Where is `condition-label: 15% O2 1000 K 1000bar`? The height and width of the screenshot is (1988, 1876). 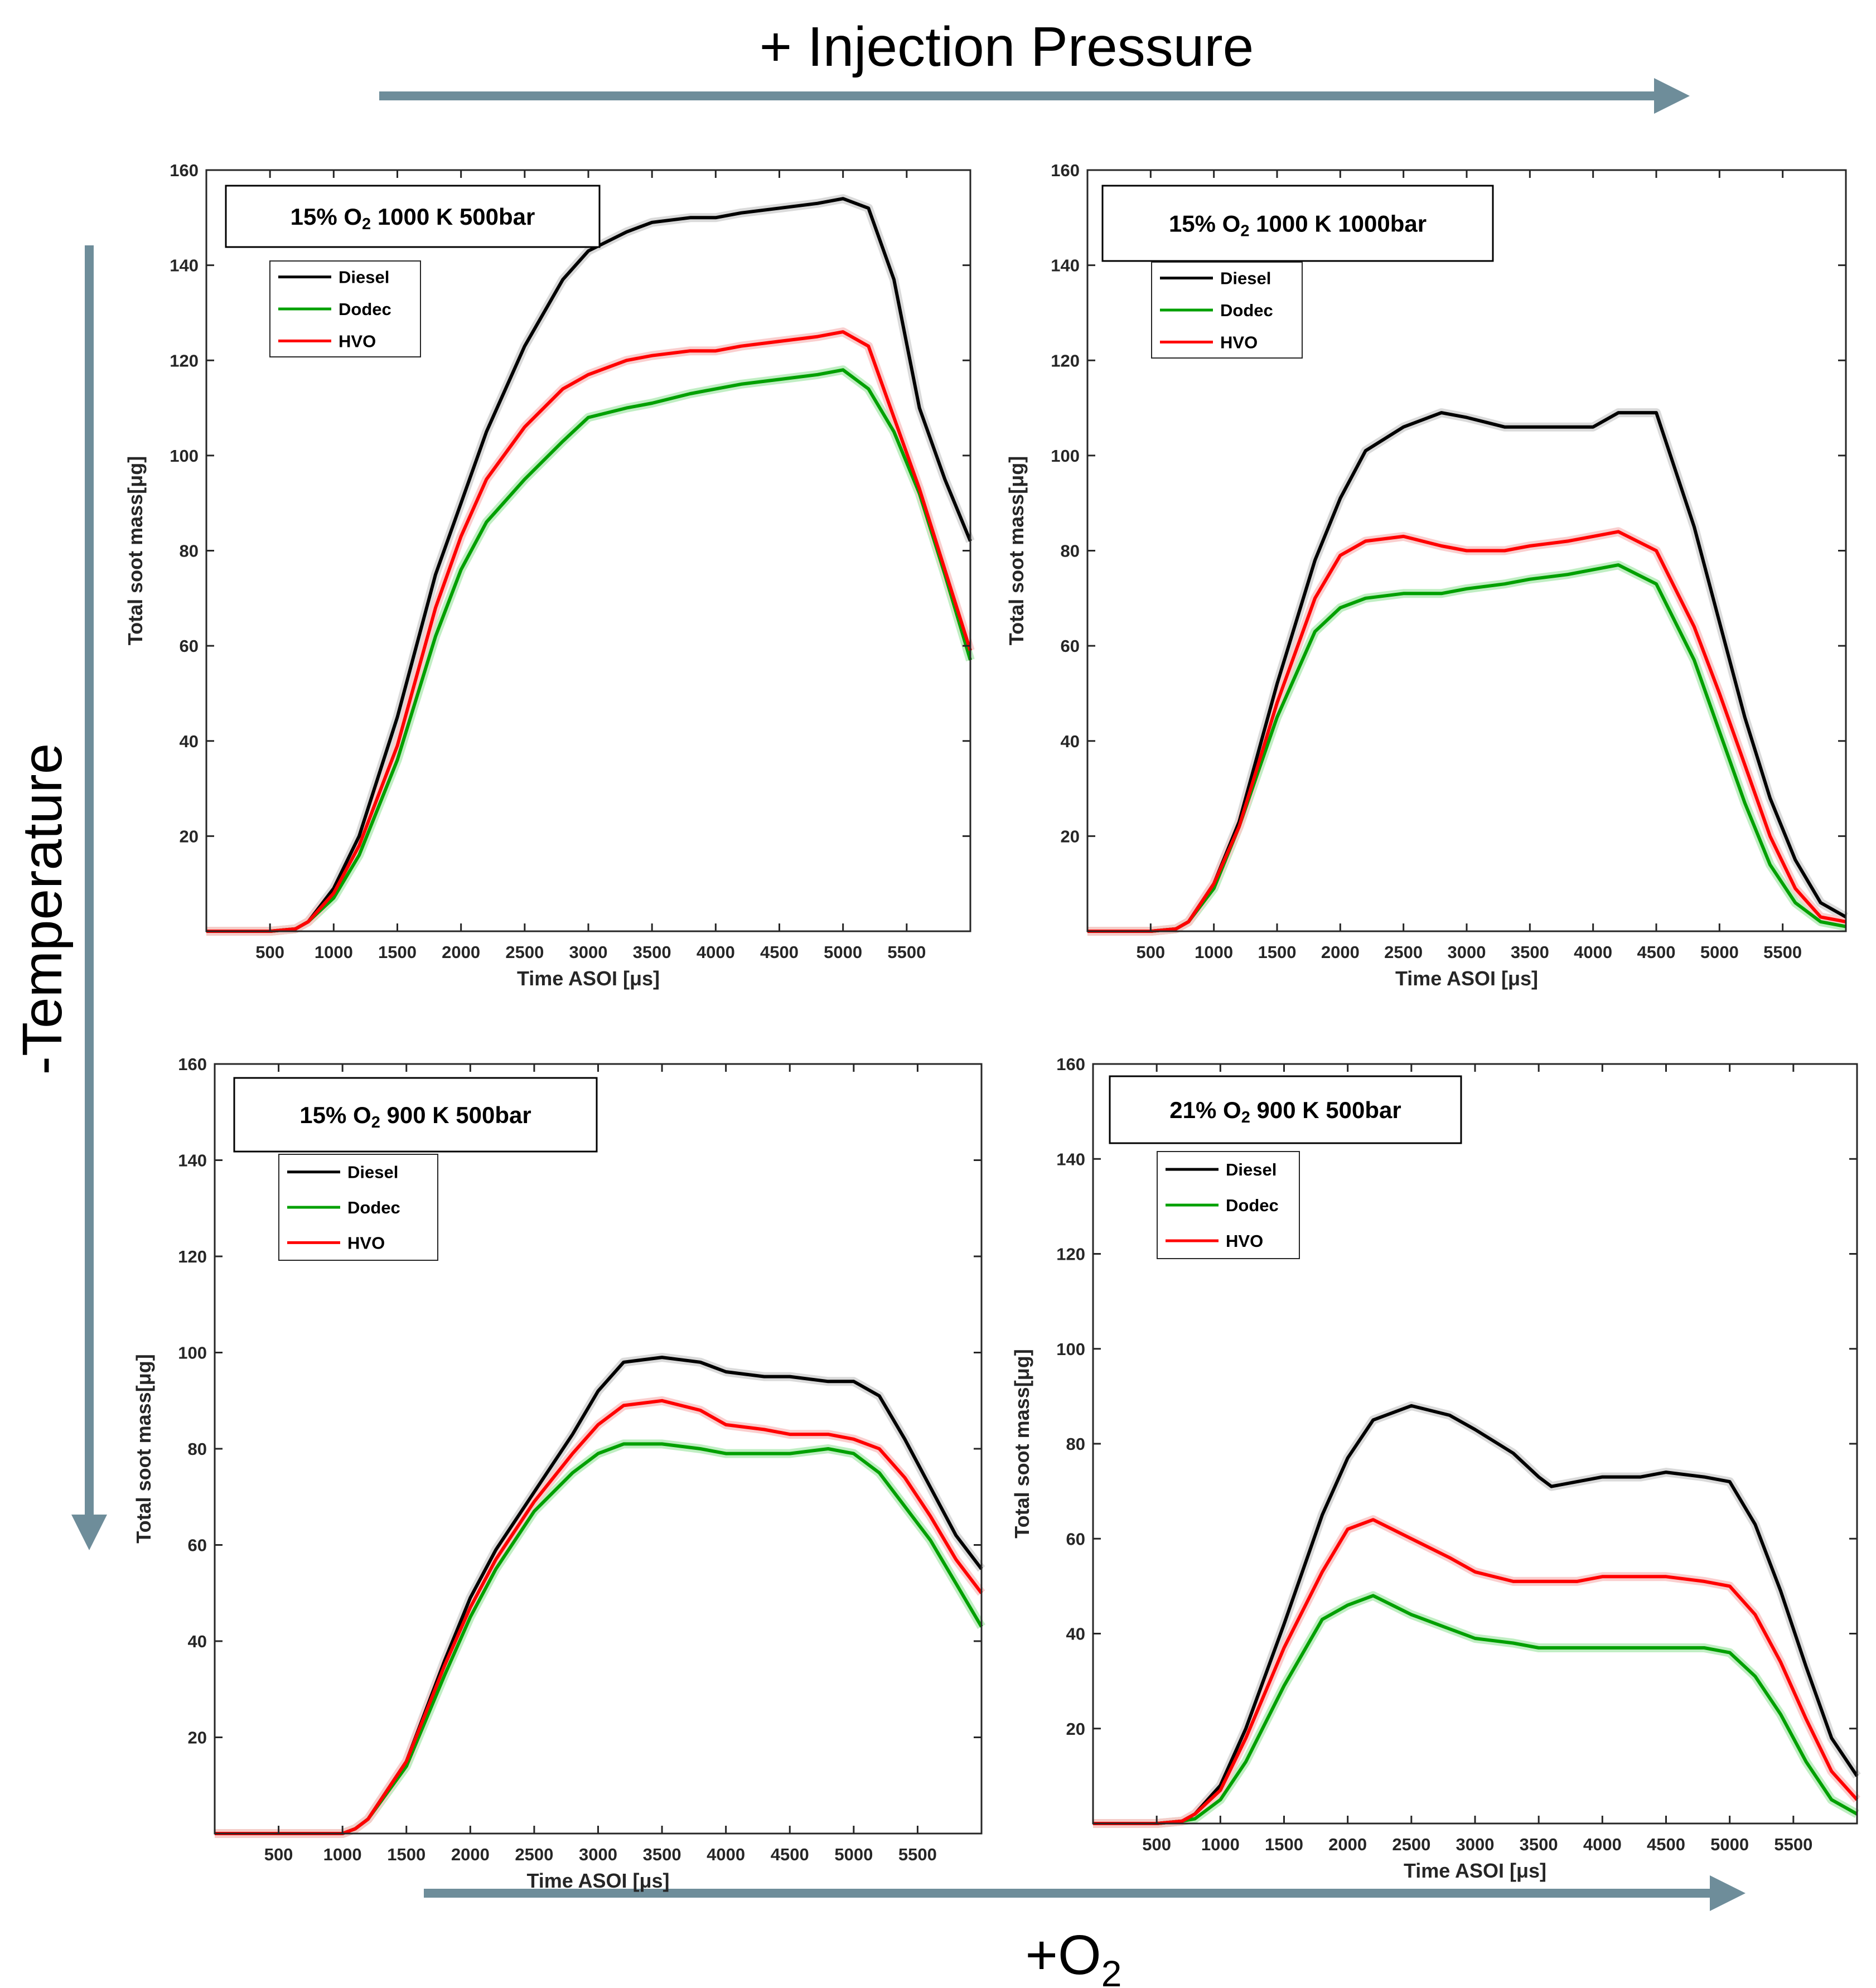 condition-label: 15% O2 1000 K 1000bar is located at coordinates (1298, 225).